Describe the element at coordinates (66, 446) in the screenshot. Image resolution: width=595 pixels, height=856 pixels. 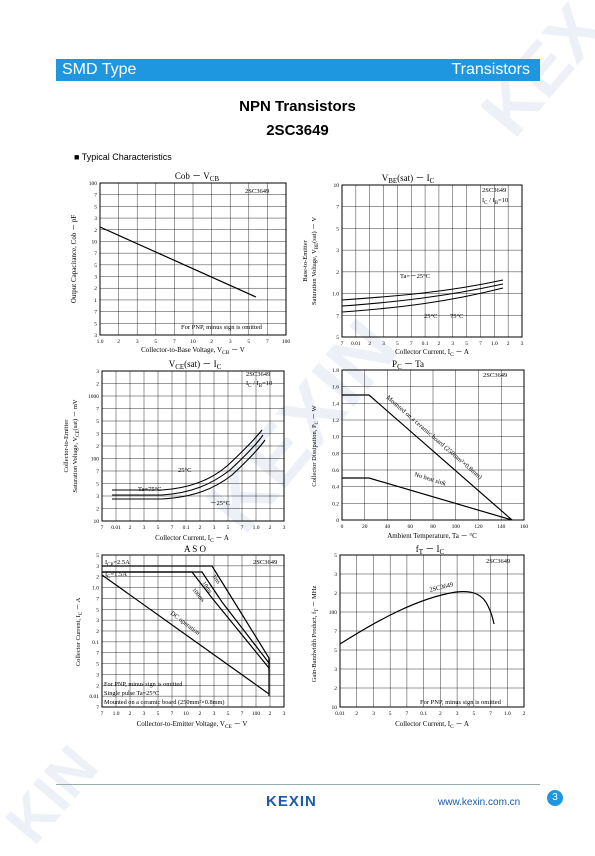
I see `y-axis-label-1: Collector-to-Emitter` at that location.